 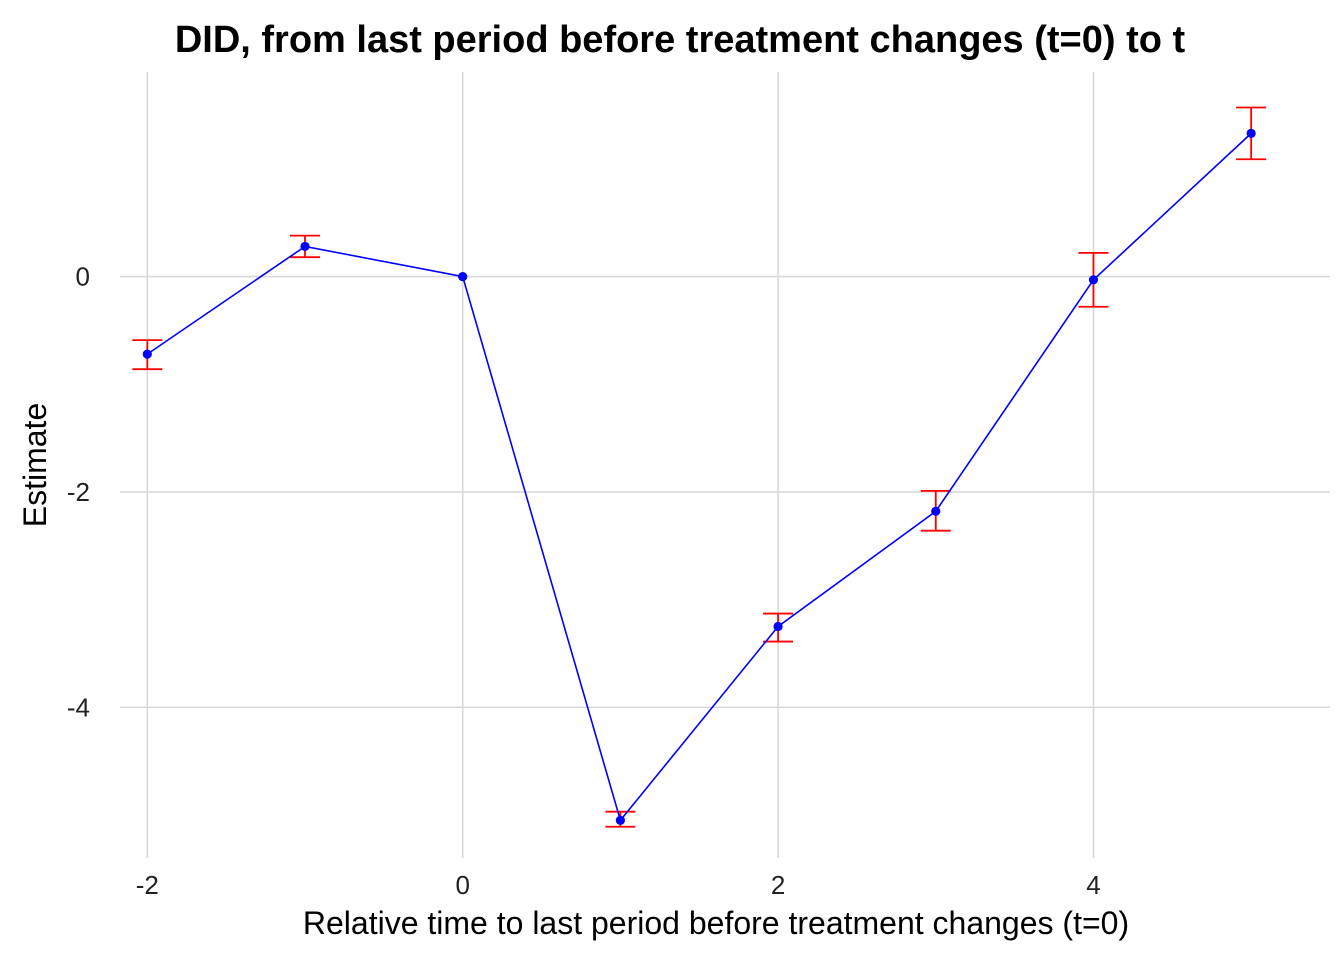 What do you see at coordinates (35, 465) in the screenshot?
I see `y-axis-label: Estimate` at bounding box center [35, 465].